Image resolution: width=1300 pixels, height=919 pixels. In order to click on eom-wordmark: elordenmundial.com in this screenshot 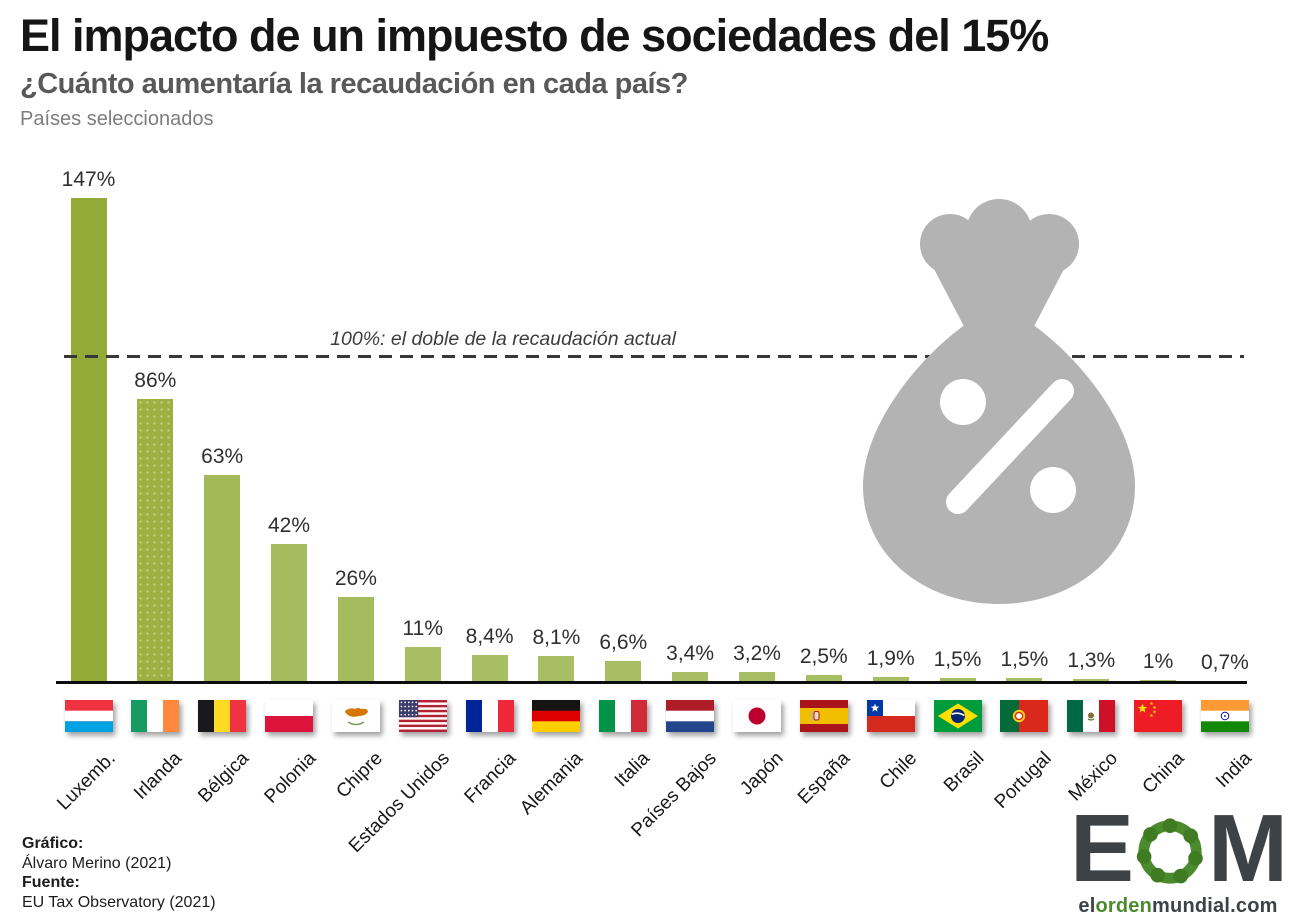, I will do `click(1178, 906)`.